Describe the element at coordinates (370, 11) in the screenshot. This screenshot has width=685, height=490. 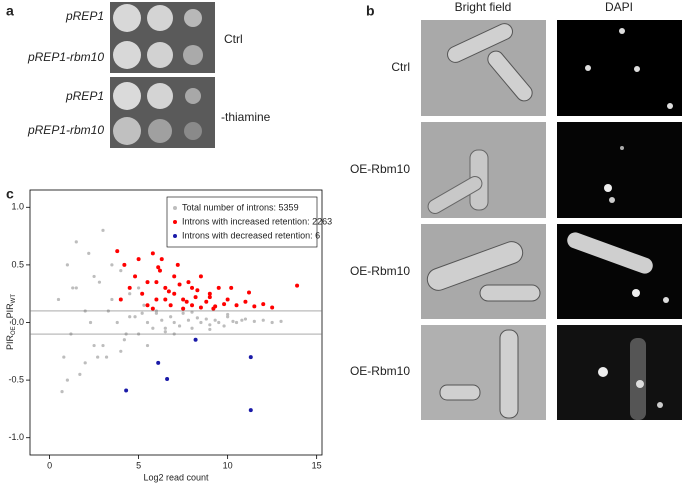
I see `panel-letter: b` at that location.